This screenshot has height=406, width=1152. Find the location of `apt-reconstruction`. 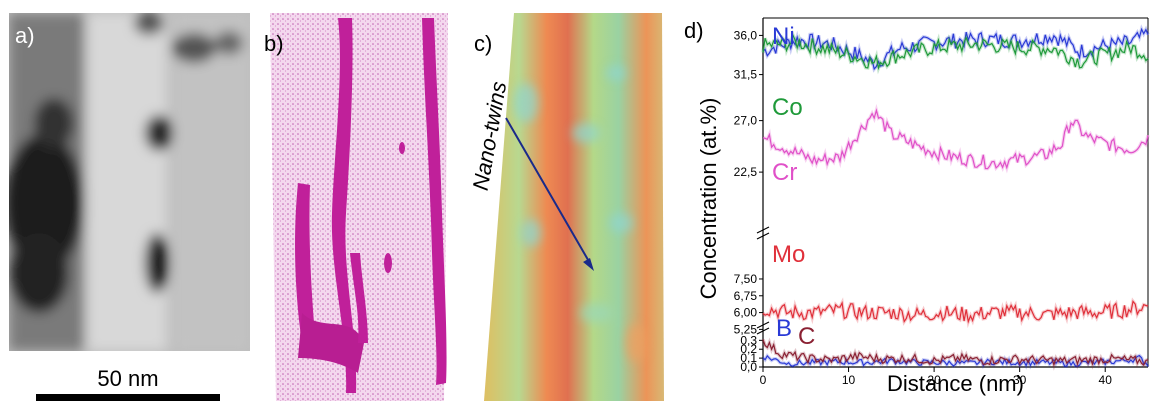

apt-reconstruction is located at coordinates (359, 207).